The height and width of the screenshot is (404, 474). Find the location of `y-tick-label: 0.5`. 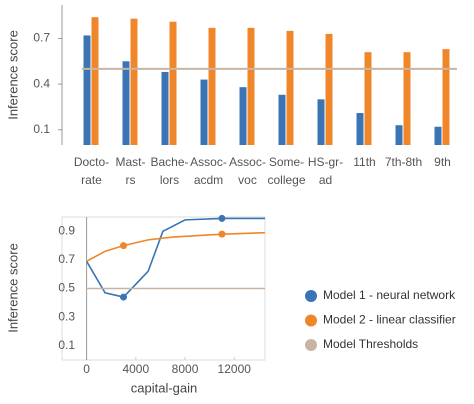

y-tick-label: 0.5 is located at coordinates (66, 288).